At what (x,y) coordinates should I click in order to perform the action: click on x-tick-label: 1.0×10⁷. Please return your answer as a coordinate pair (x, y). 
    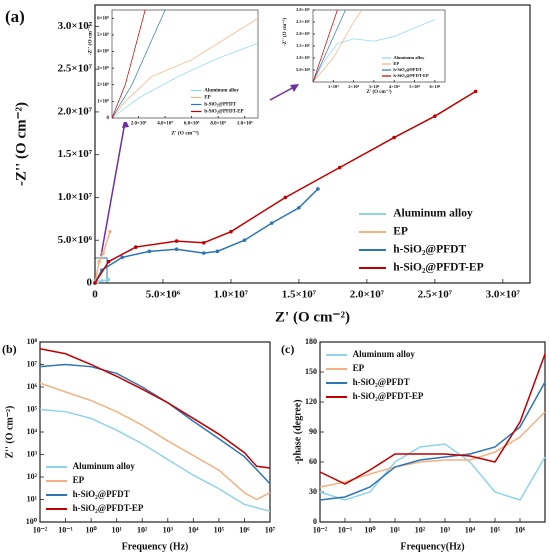
    Looking at the image, I should click on (231, 295).